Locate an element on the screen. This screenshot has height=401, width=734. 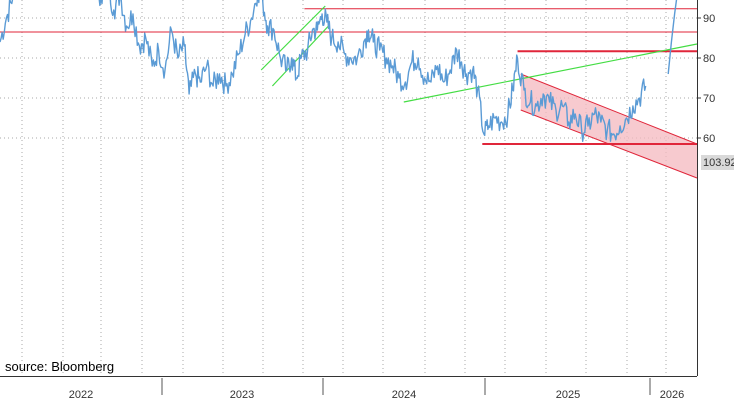
last-value-box is located at coordinates (717, 162).